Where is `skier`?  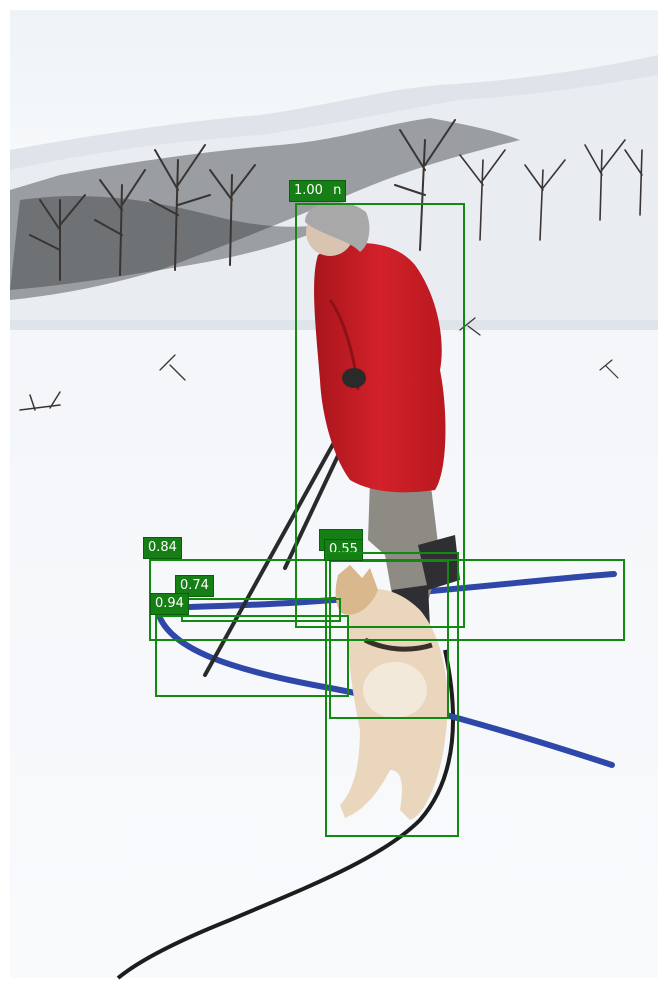
skier is located at coordinates (382, 414).